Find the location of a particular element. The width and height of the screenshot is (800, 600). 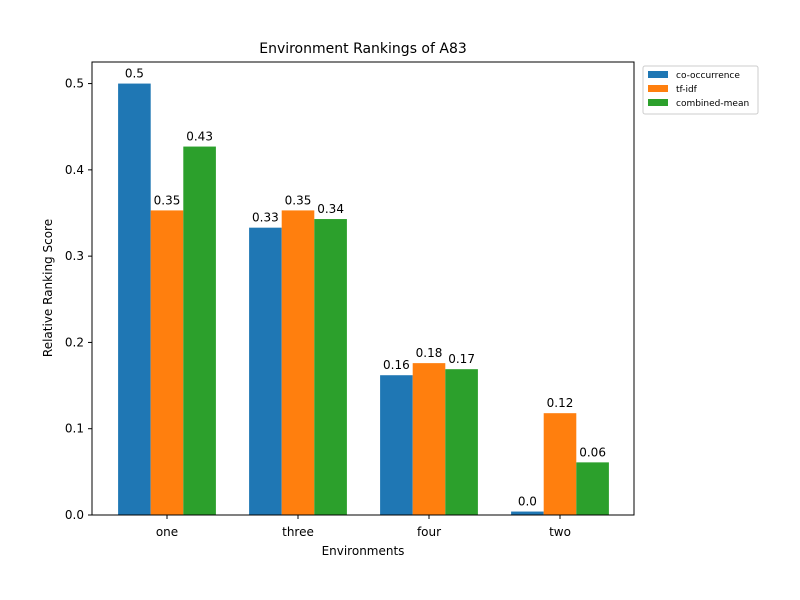

data-label-combined-mean-two: 0.06 is located at coordinates (592, 452).